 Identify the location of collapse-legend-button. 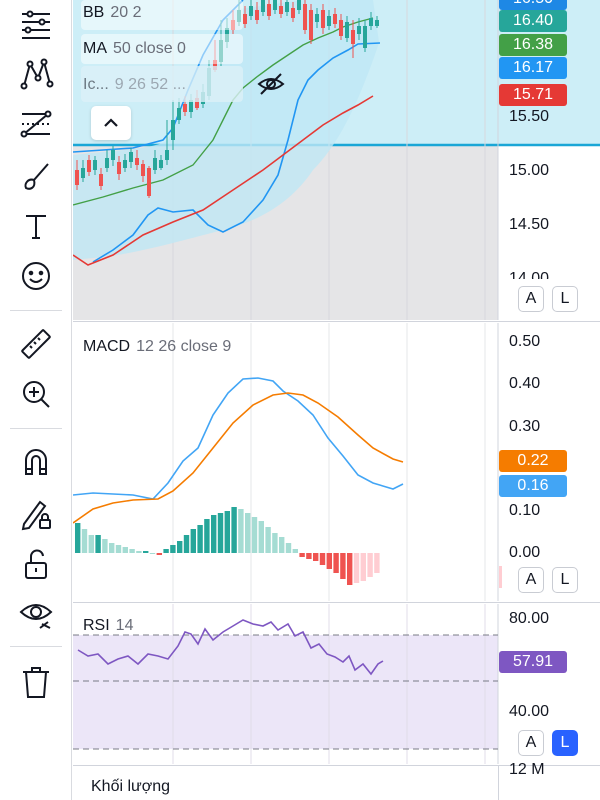
(111, 123).